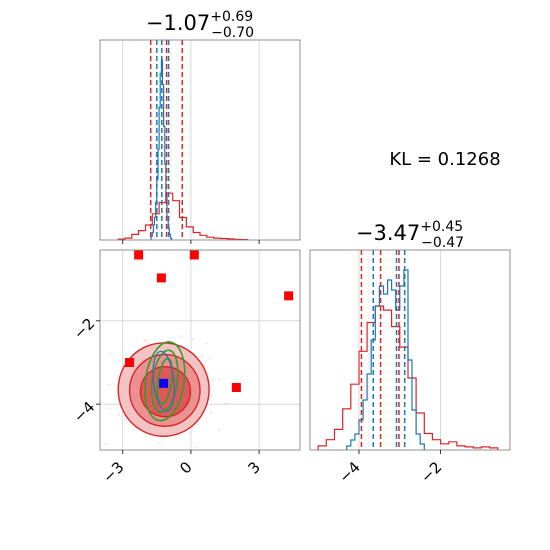  I want to click on param2-tick-label: −2, so click(431, 472).